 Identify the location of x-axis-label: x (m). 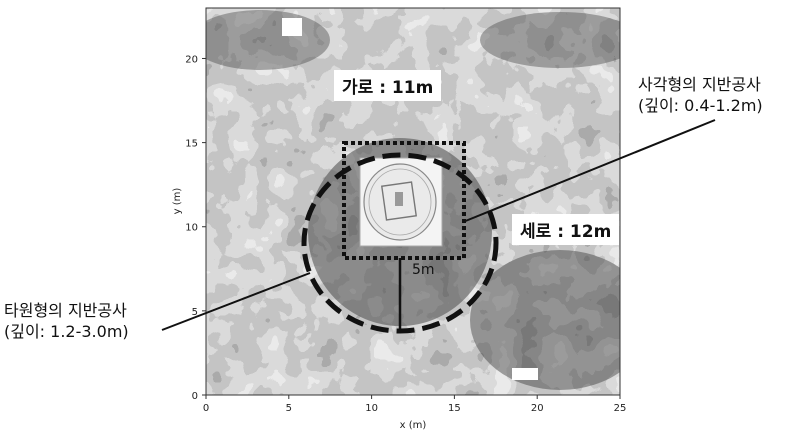
(413, 425).